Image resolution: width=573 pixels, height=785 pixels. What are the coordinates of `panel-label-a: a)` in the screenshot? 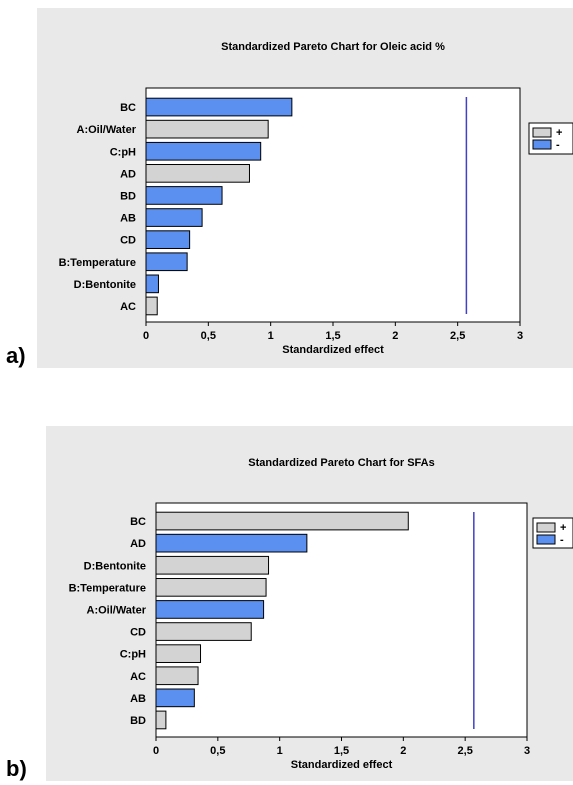 It's located at (16, 355).